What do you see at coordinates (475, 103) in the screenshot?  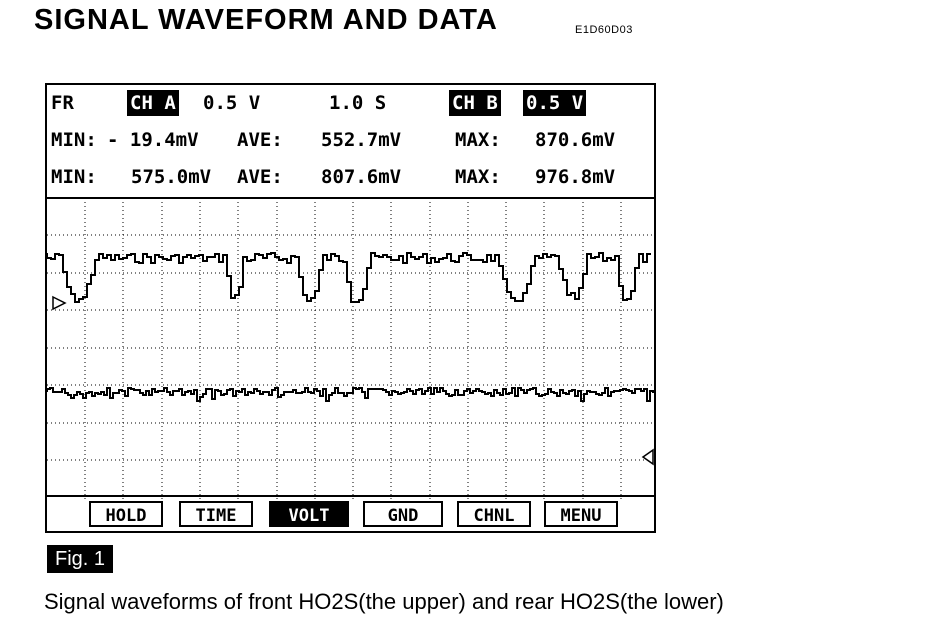 I see `channel-b-label: CH B` at bounding box center [475, 103].